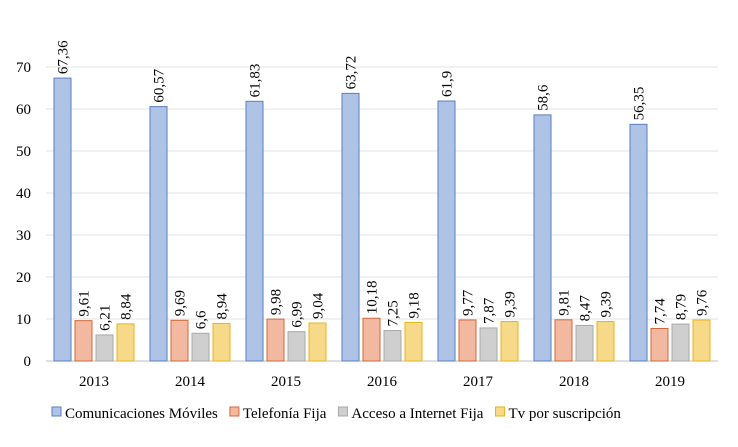 The width and height of the screenshot is (738, 447). What do you see at coordinates (373, 297) in the screenshot?
I see `data-label: 10,18` at bounding box center [373, 297].